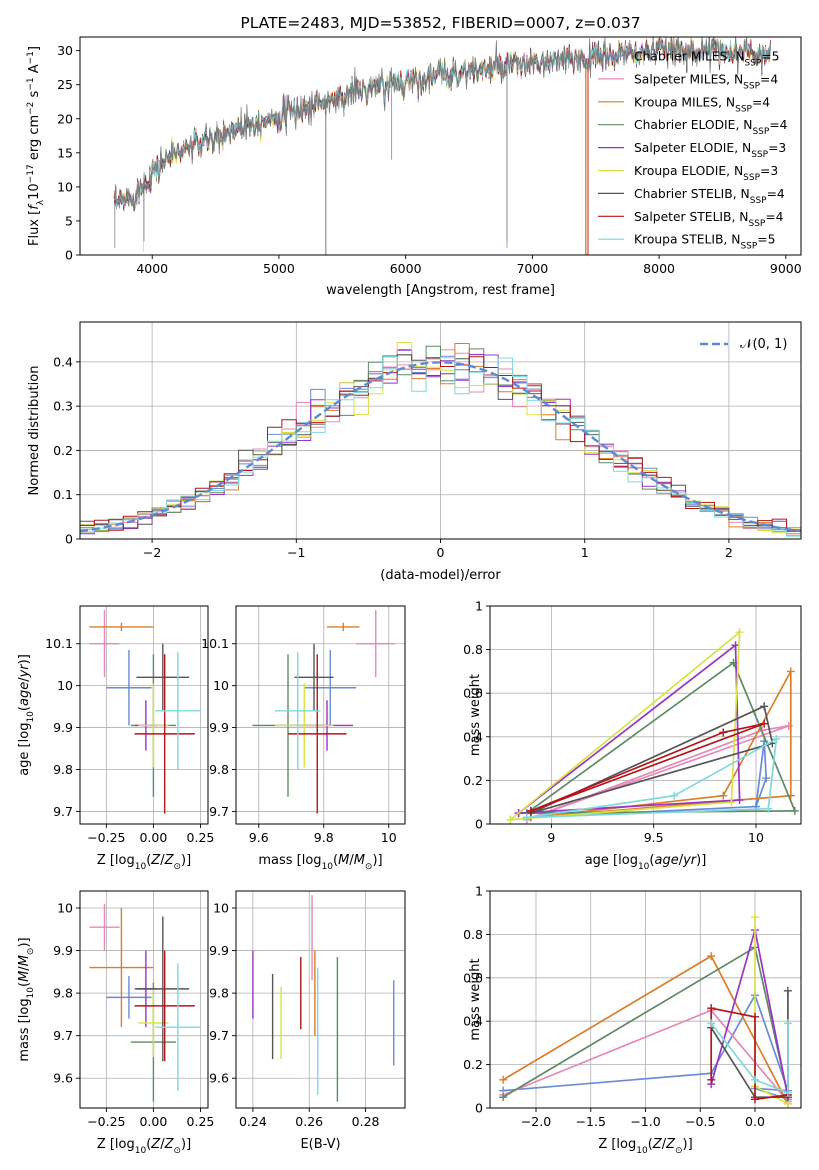 This screenshot has width=819, height=1170. What do you see at coordinates (406, 268) in the screenshot?
I see `x-tick-label: 6000` at bounding box center [406, 268].